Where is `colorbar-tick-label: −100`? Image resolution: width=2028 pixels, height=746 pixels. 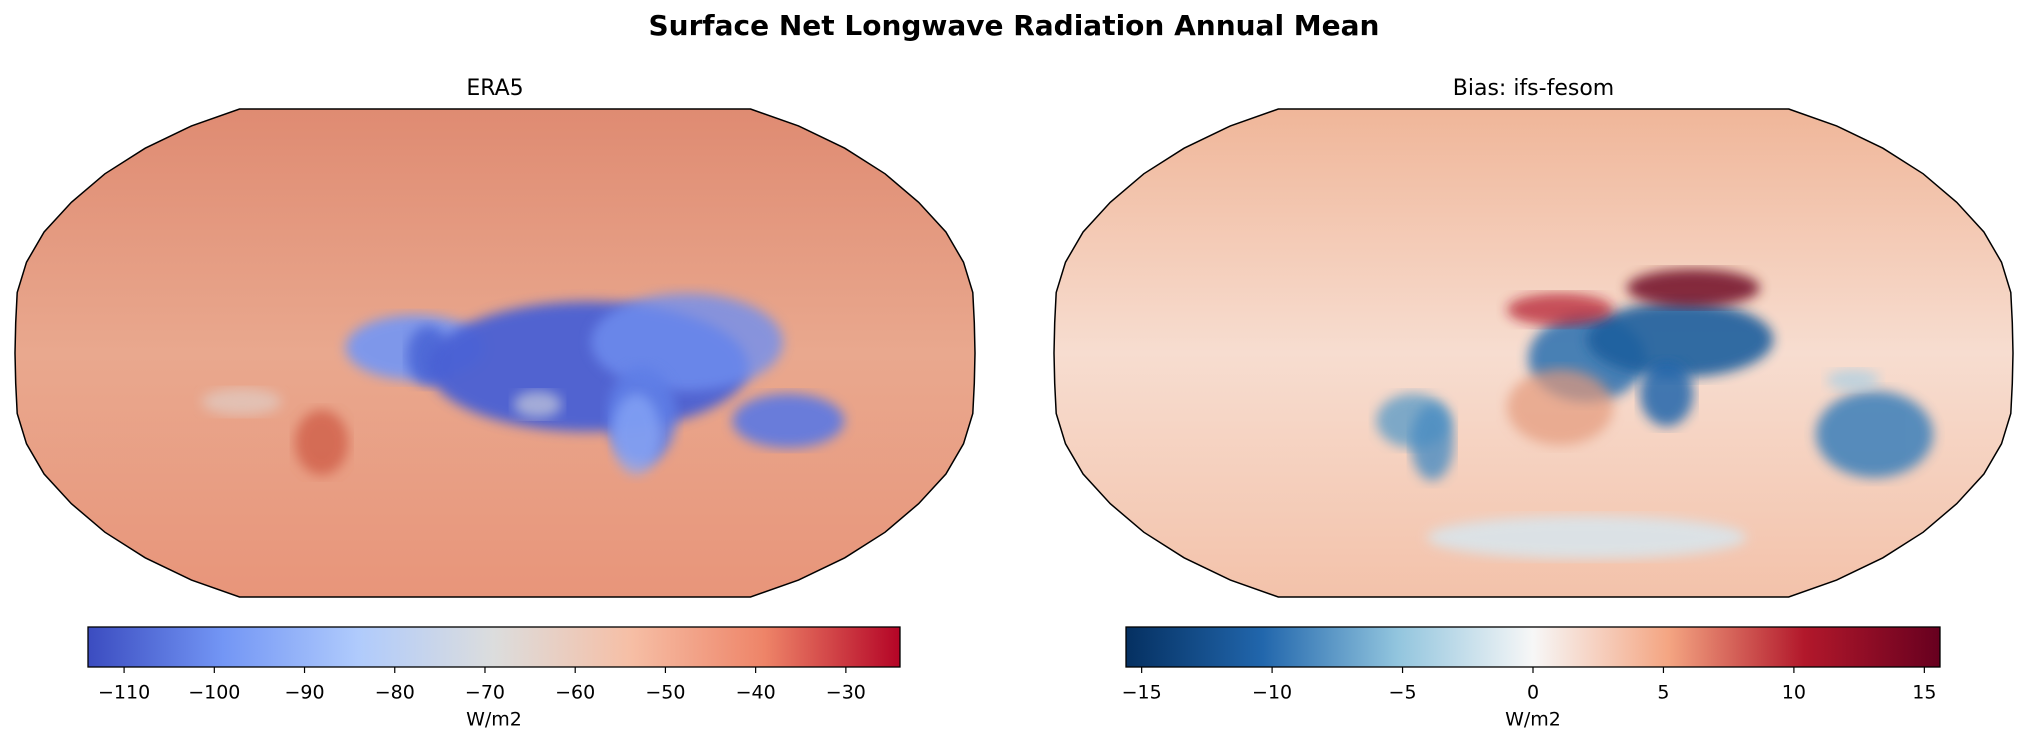
colorbar-tick-label: −100 is located at coordinates (214, 693).